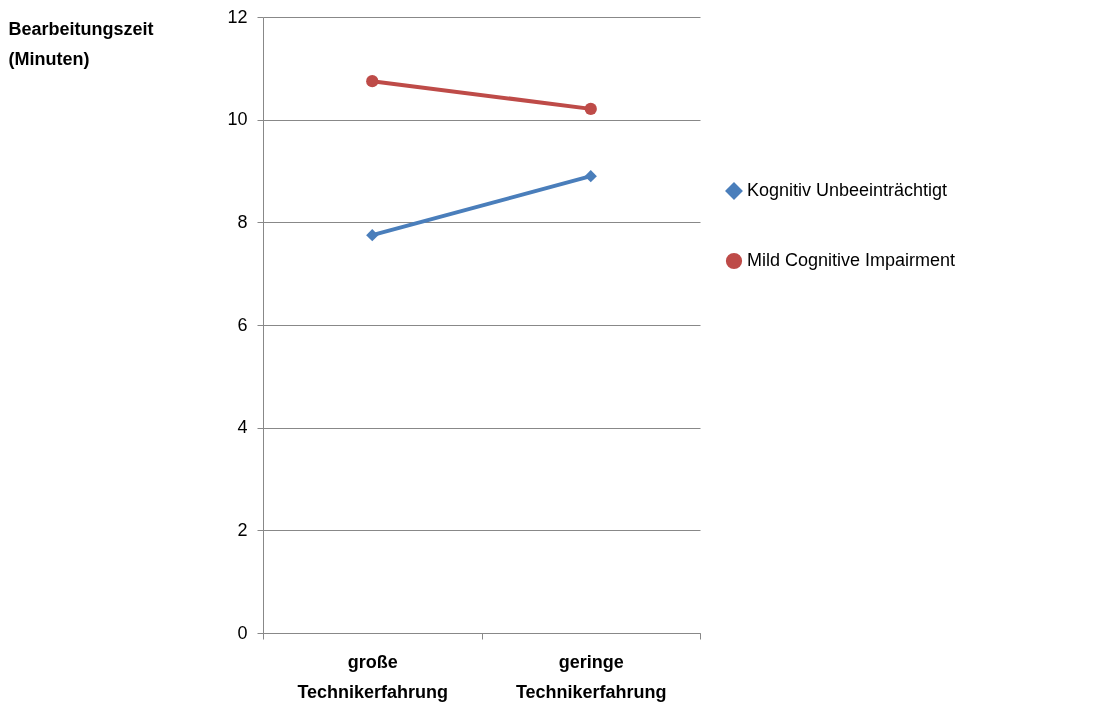 The width and height of the screenshot is (1102, 715). Describe the element at coordinates (237, 119) in the screenshot. I see `y-tick-label: 10` at that location.